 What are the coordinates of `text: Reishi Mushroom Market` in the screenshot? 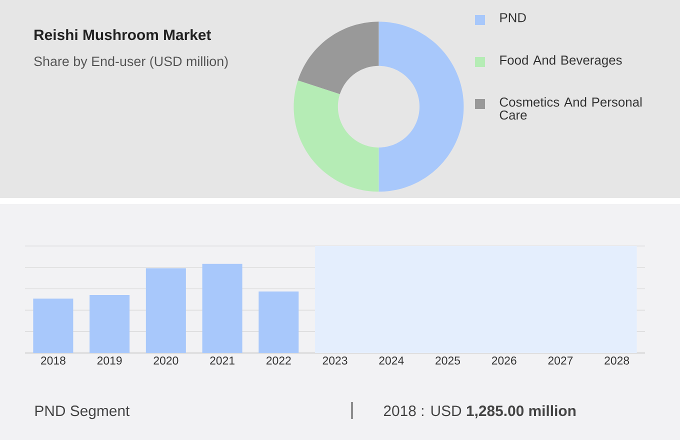 It's located at (123, 34).